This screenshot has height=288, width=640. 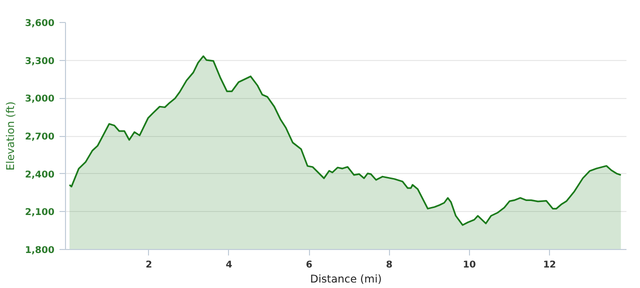 I want to click on y-tick-label: 3,300, so click(x=40, y=61).